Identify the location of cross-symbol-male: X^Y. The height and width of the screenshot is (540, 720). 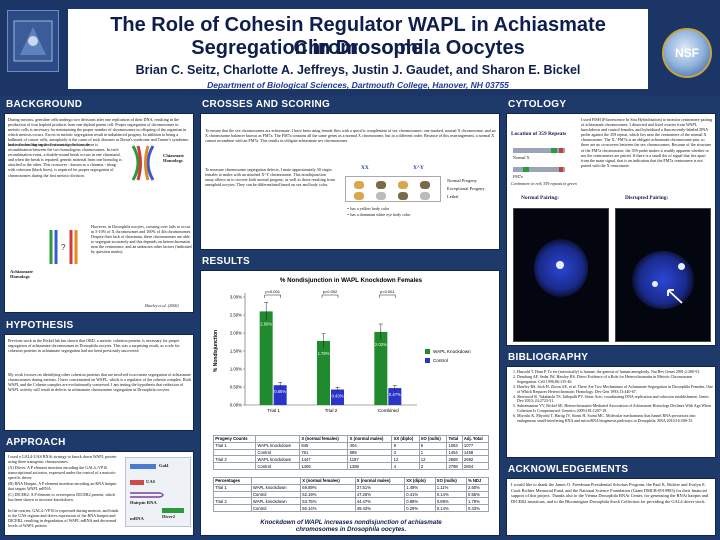
(418, 168).